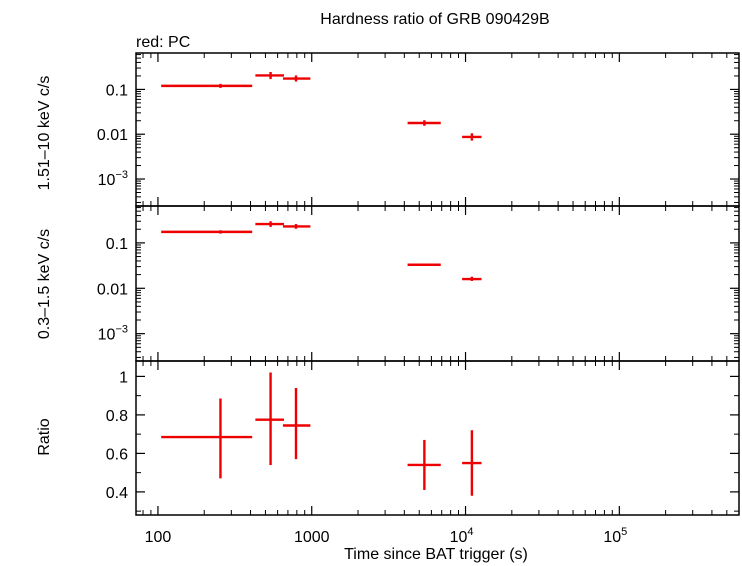  What do you see at coordinates (44, 133) in the screenshot?
I see `y-axis-label-hard: 1.51–10 keV c/s` at bounding box center [44, 133].